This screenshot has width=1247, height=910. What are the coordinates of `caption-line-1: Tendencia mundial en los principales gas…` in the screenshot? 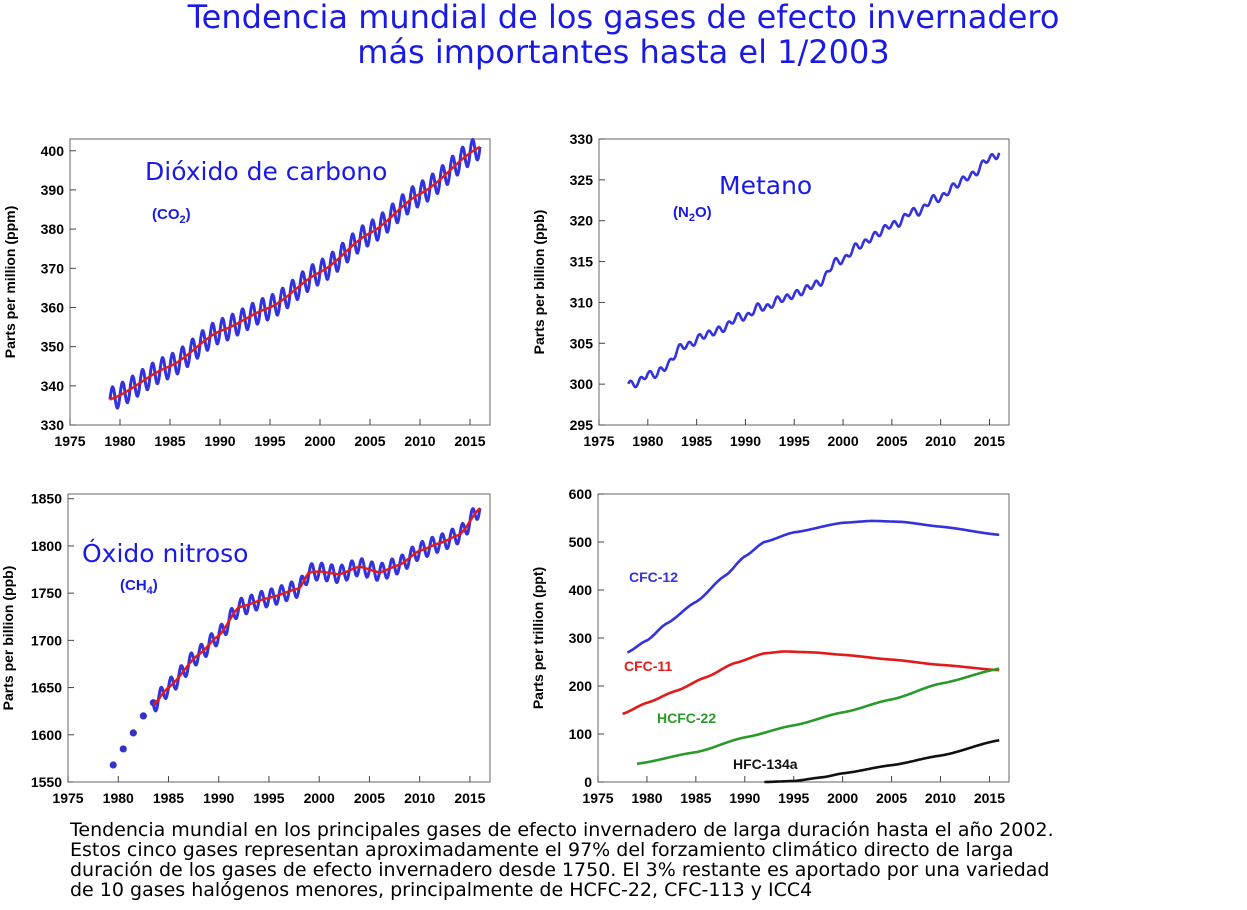 It's located at (562, 830).